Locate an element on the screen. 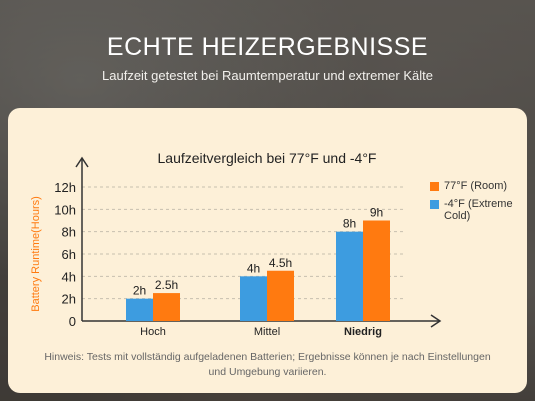  bar-value-label: 9h is located at coordinates (376, 213).